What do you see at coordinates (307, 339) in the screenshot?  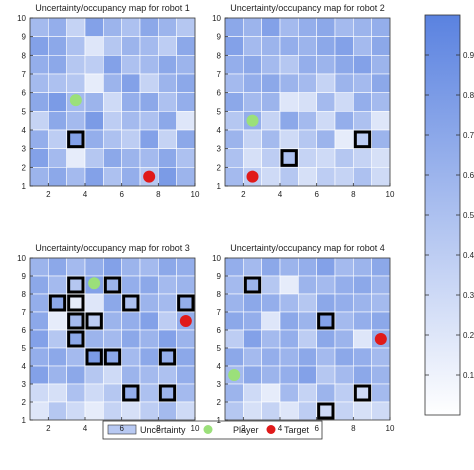 I see `axes-frame` at bounding box center [307, 339].